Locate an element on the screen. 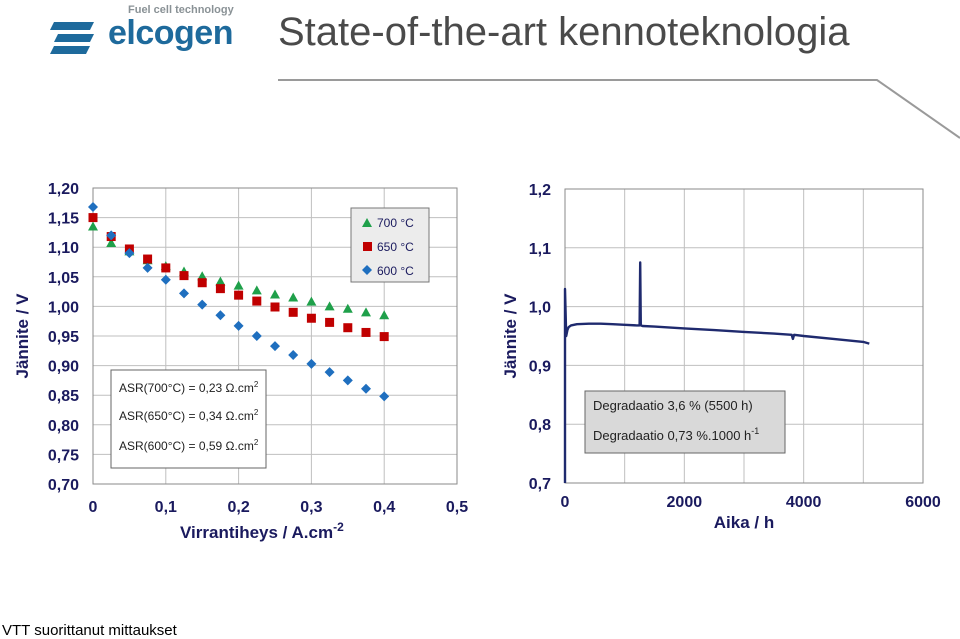 The width and height of the screenshot is (960, 639). legend-box is located at coordinates (390, 245).